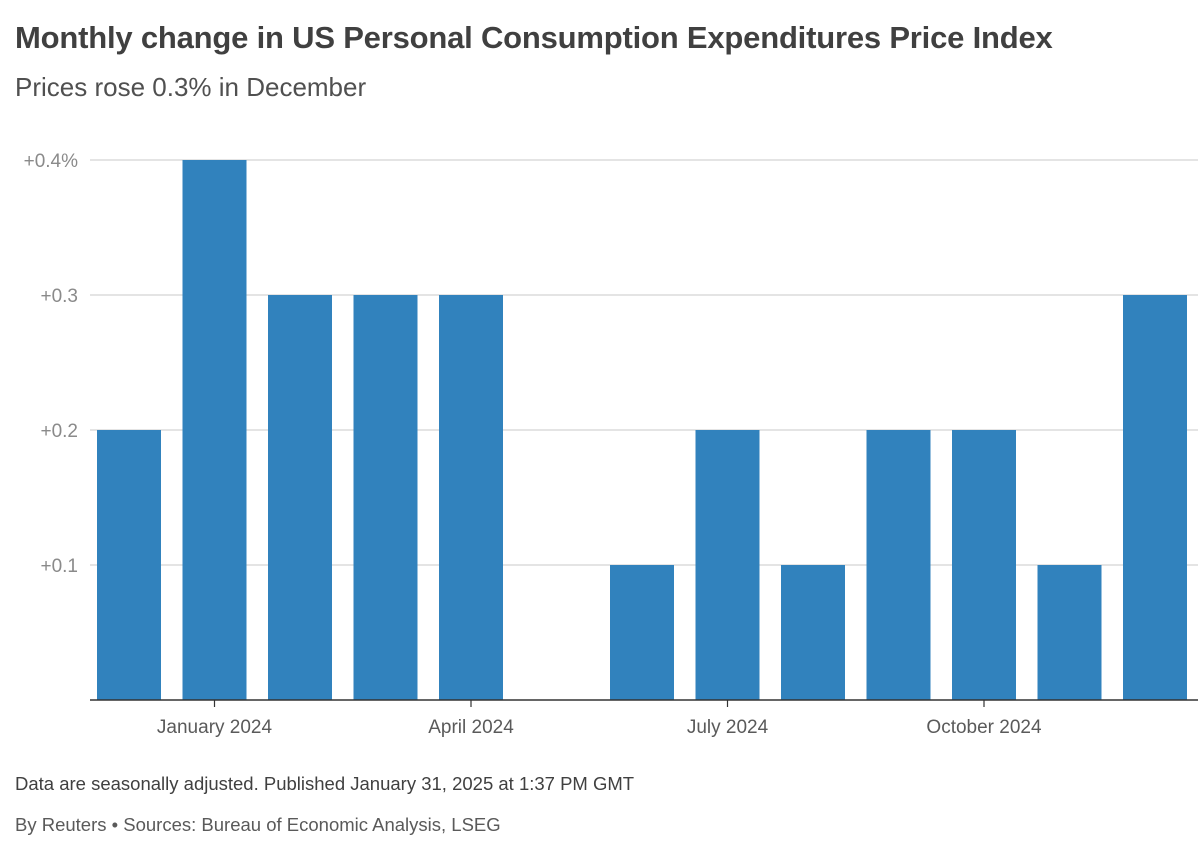 Image resolution: width=1200 pixels, height=848 pixels. What do you see at coordinates (59, 296) in the screenshot?
I see `y-tick-label: +0.3` at bounding box center [59, 296].